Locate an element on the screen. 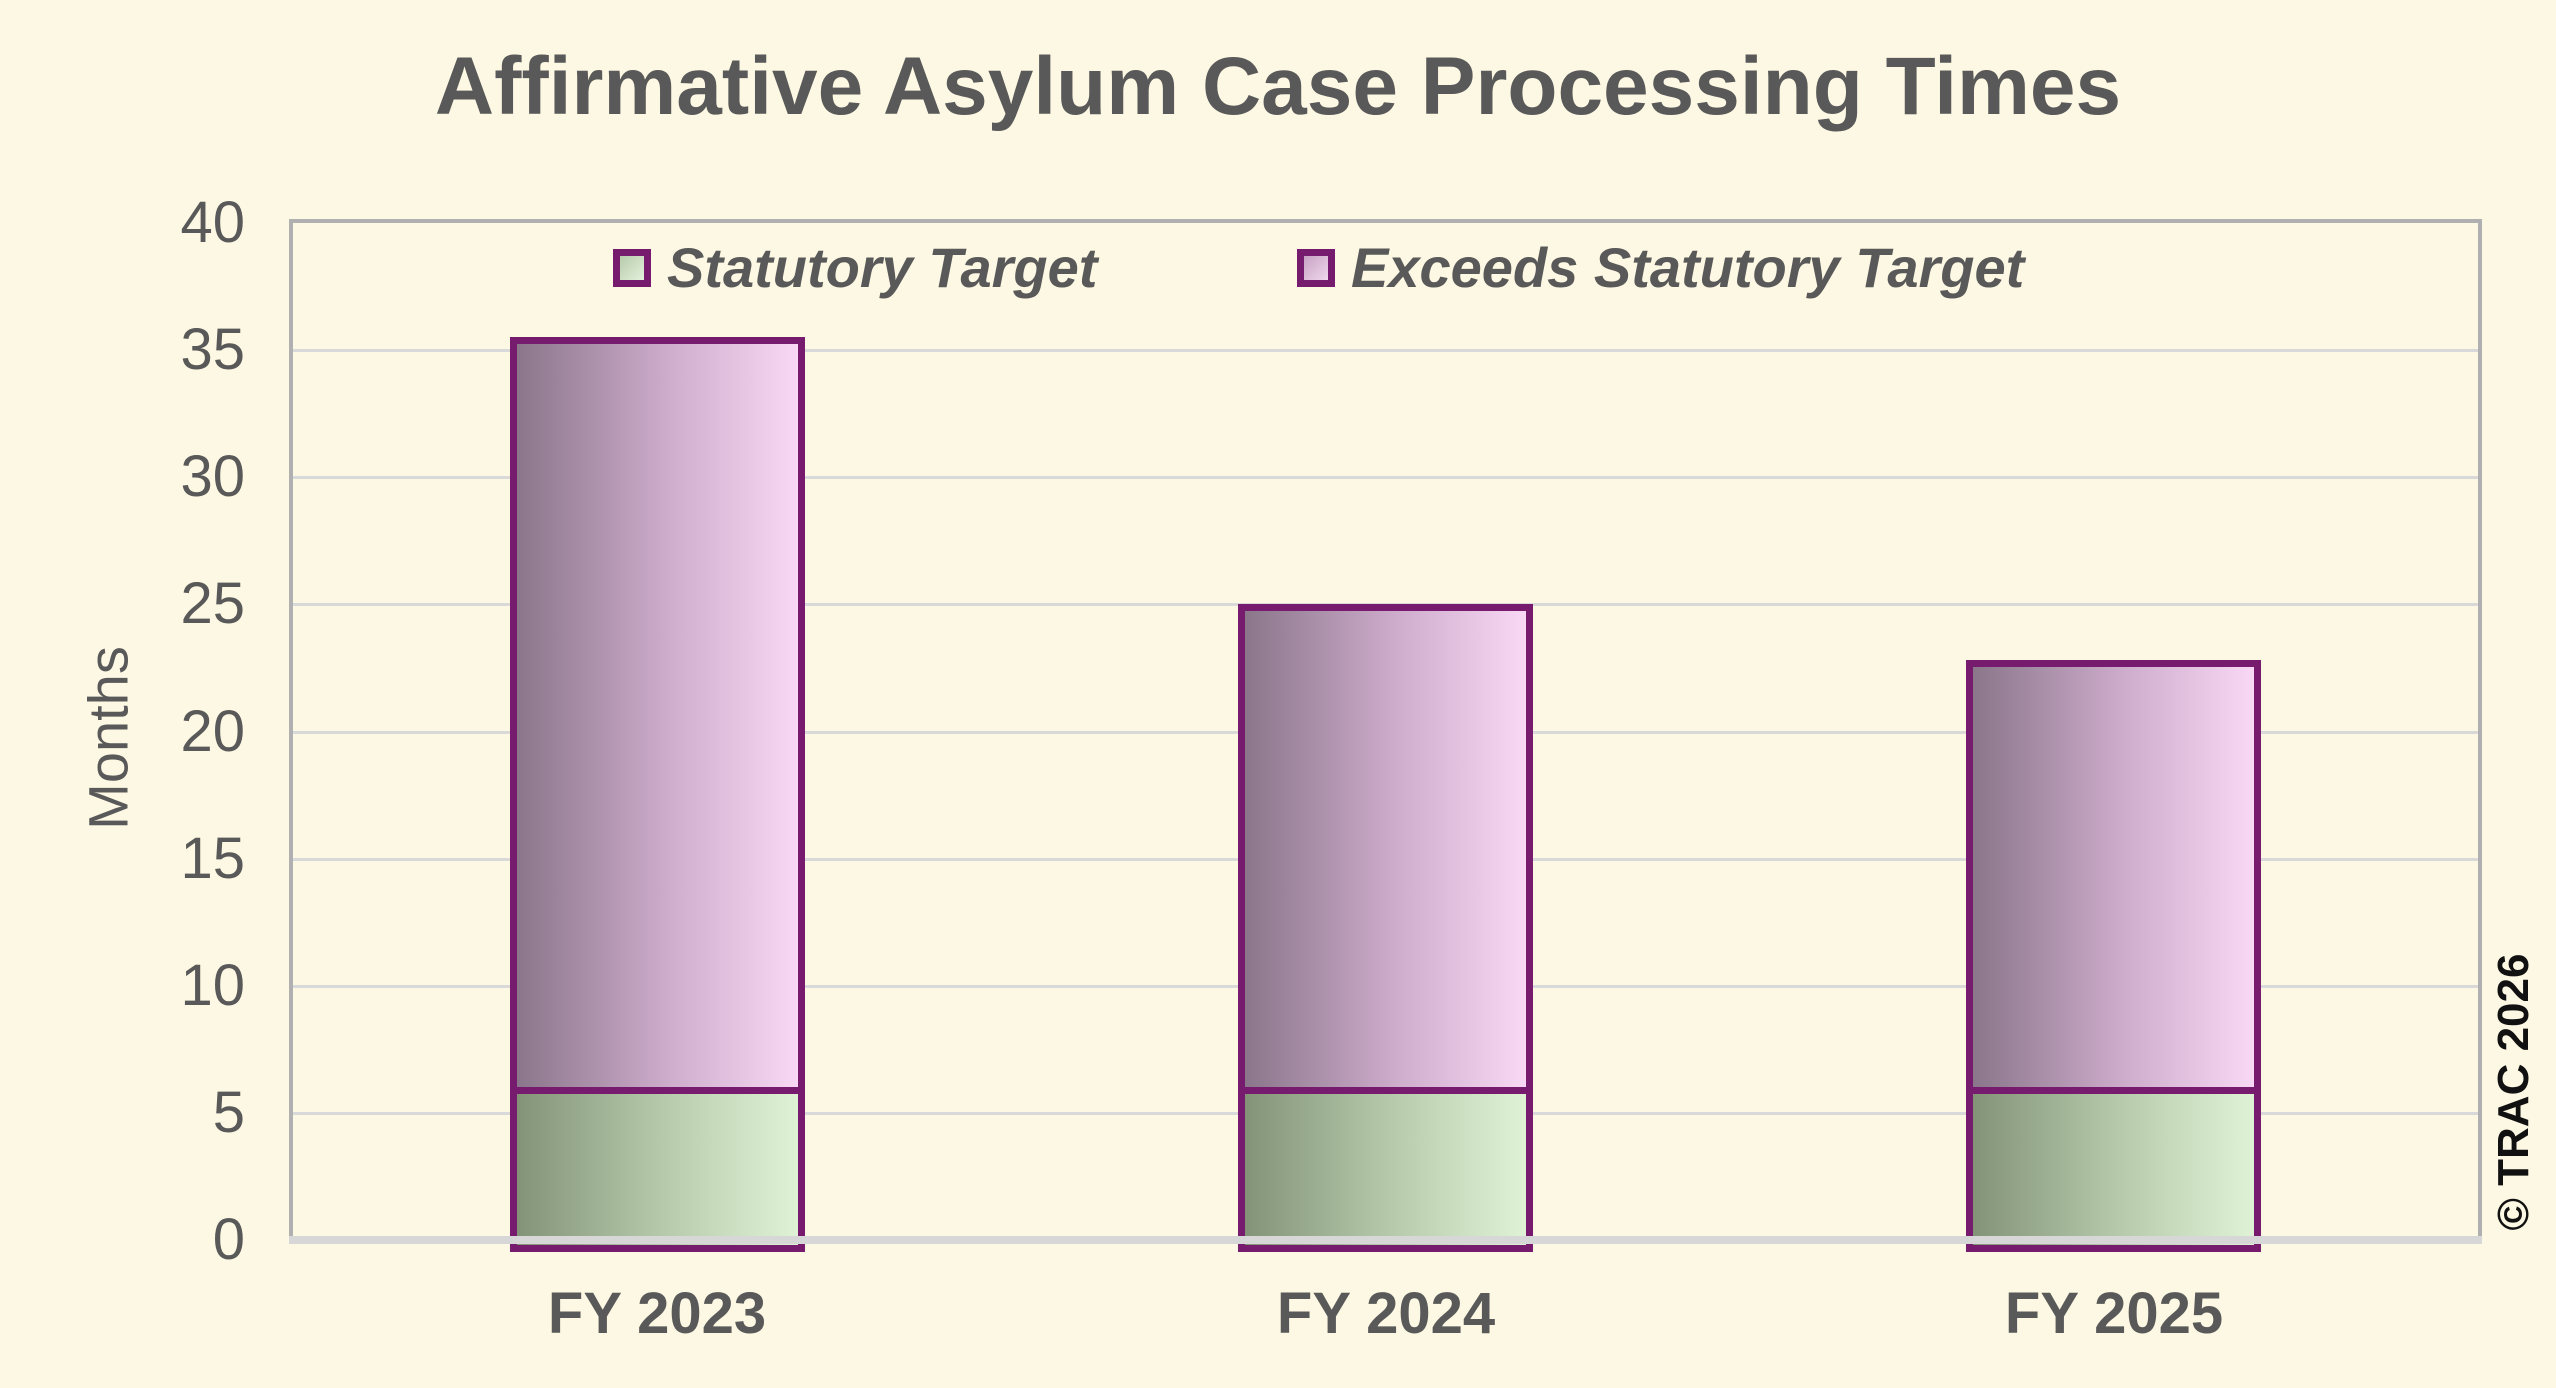 The width and height of the screenshot is (2556, 1388). y-tick-label-15: 15 is located at coordinates (212, 858).